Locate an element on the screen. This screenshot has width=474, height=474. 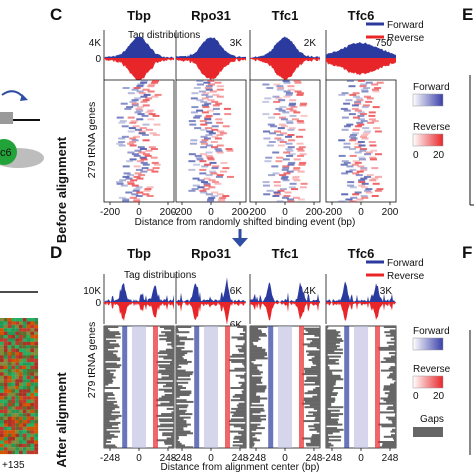
forward-tag-distribution is located at coordinates (285, 47).